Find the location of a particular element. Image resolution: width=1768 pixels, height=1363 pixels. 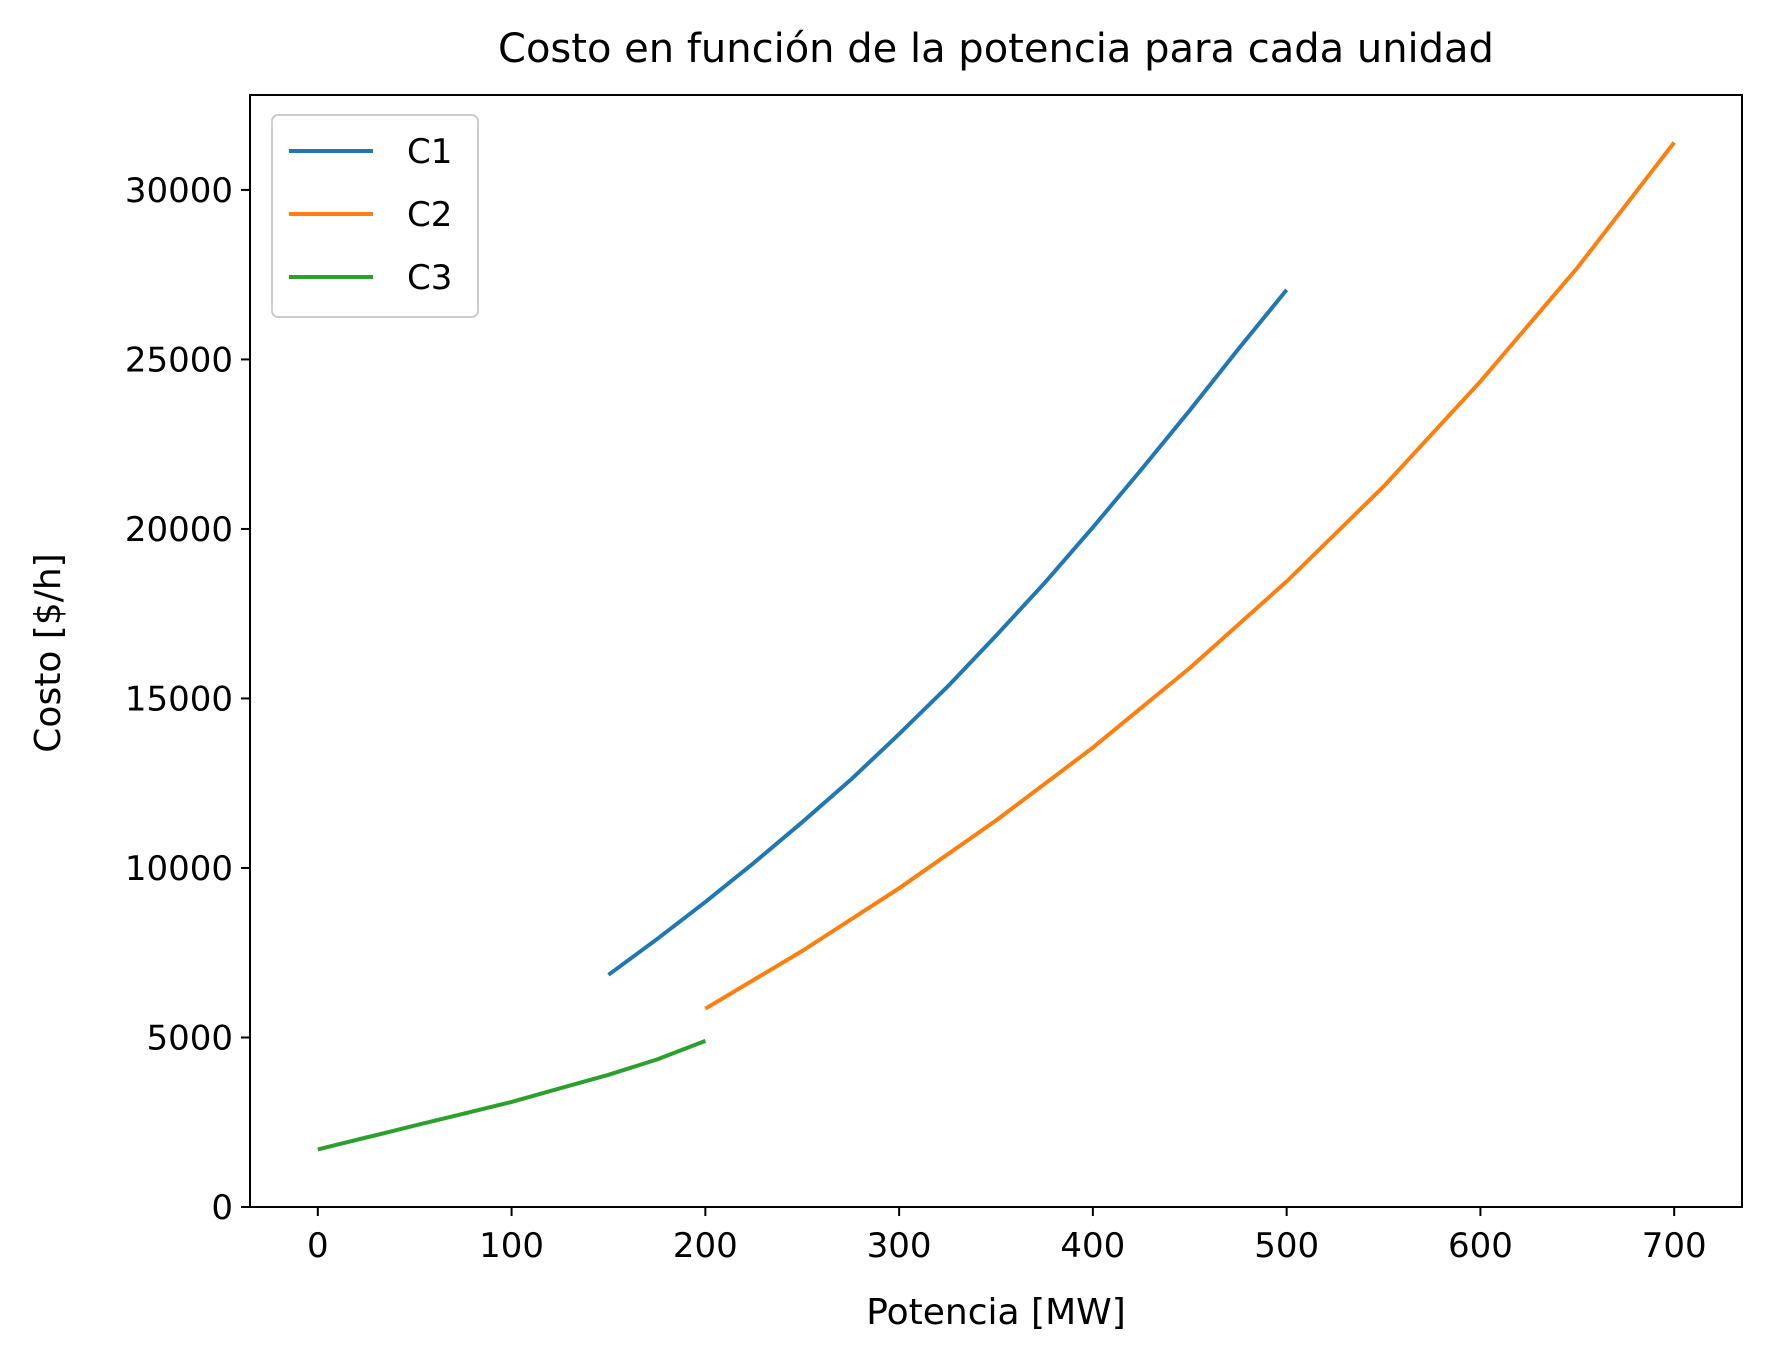

x-tick-label: 100 is located at coordinates (511, 1246).